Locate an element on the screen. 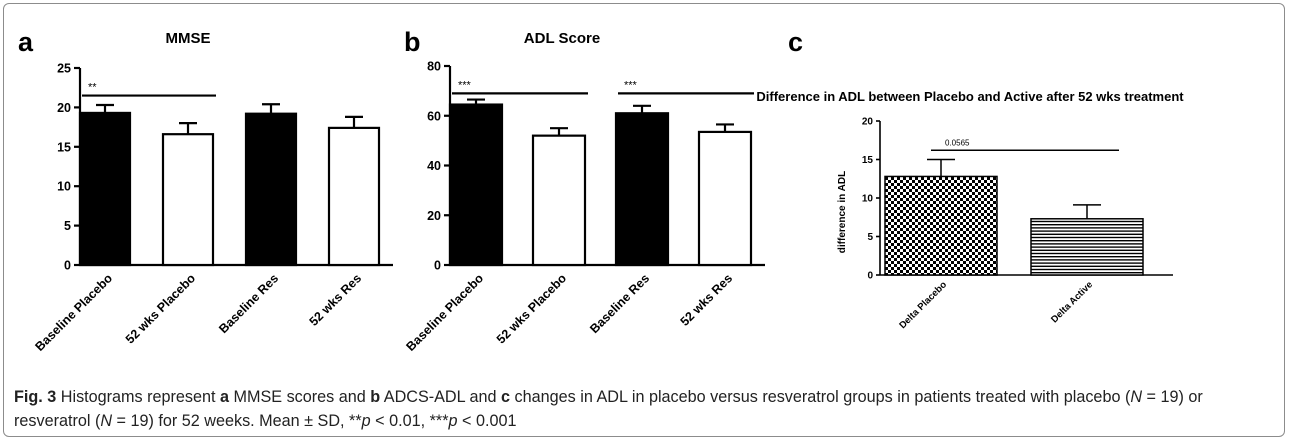 The height and width of the screenshot is (442, 1290). panel-c-y-axis-label: difference in ADL is located at coordinates (842, 212).